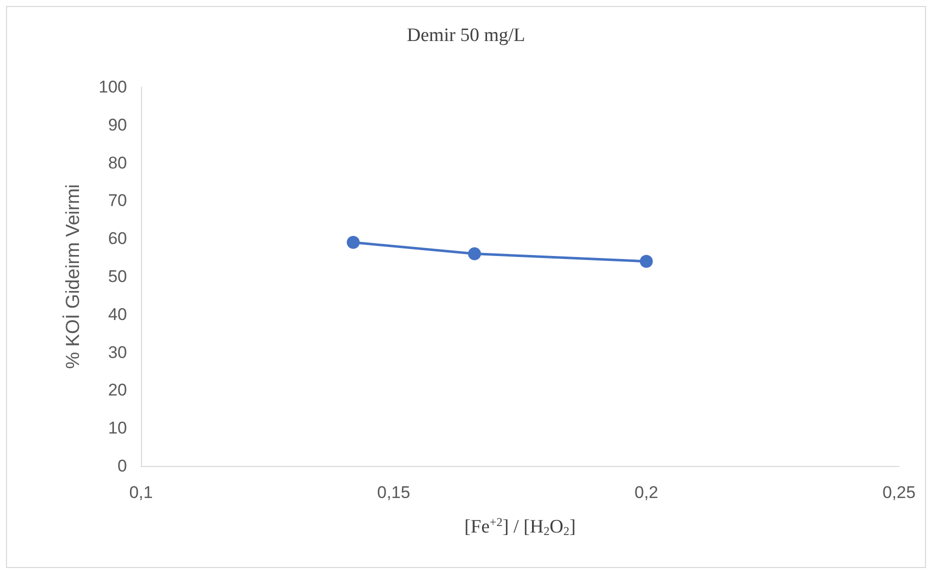 The image size is (935, 577). Describe the element at coordinates (112, 87) in the screenshot. I see `y-tick-label: 100` at that location.